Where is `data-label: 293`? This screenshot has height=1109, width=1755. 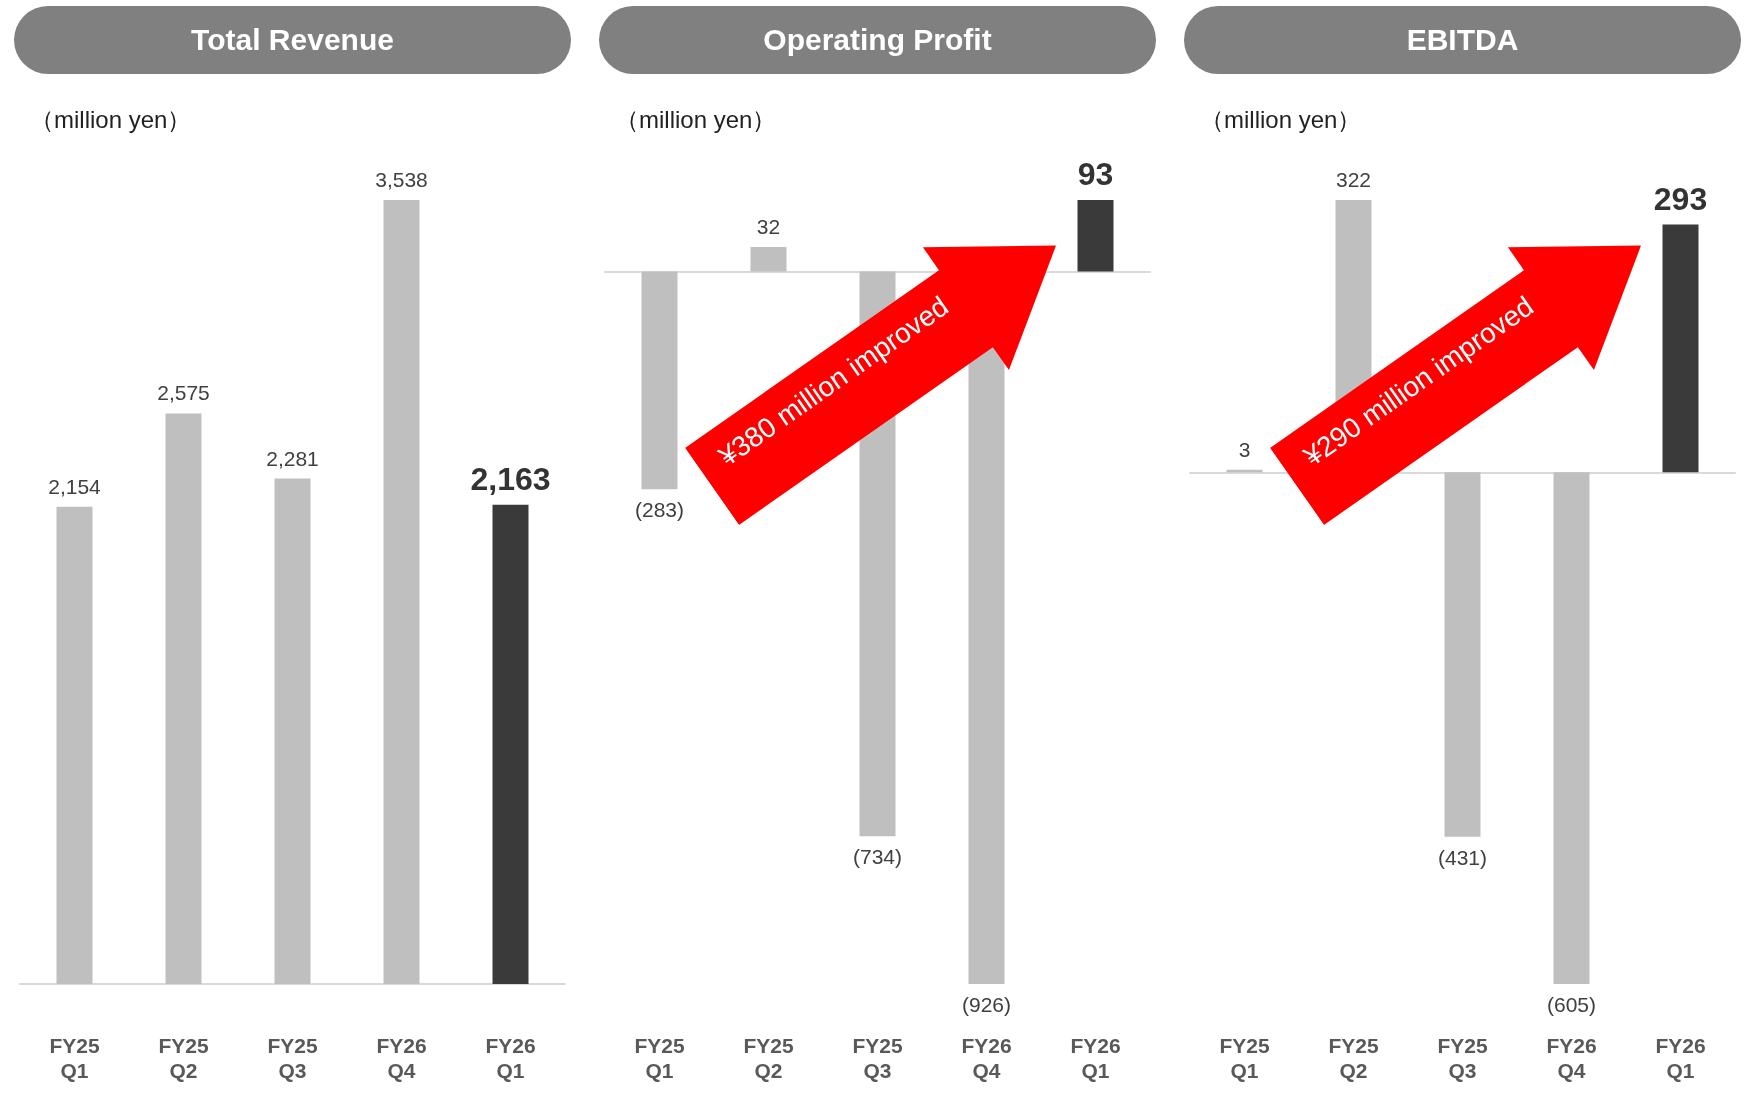
data-label: 293 is located at coordinates (1680, 198).